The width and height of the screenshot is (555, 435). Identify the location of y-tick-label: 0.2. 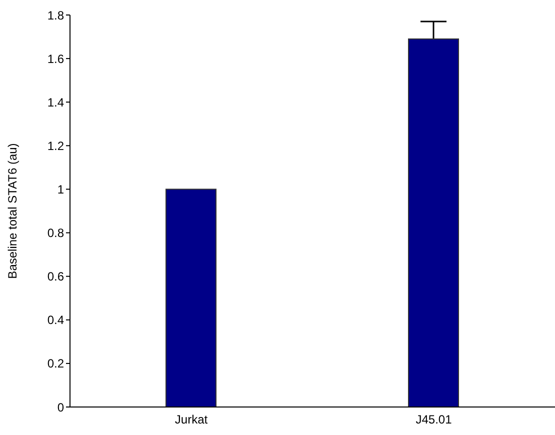
(55, 363).